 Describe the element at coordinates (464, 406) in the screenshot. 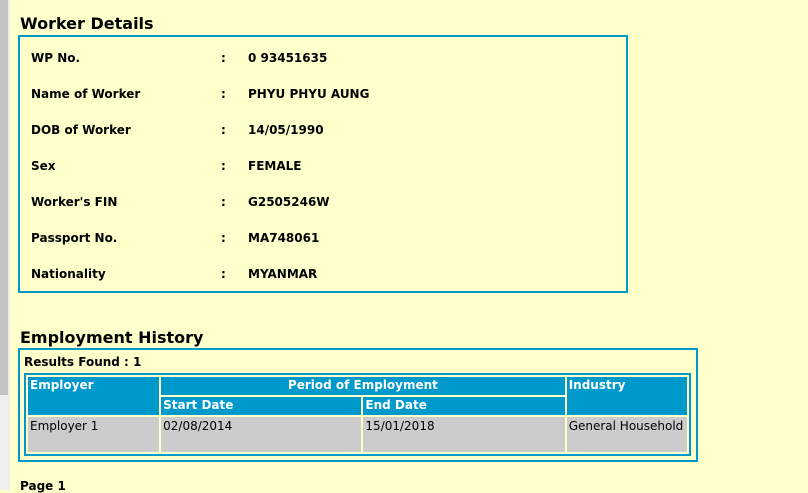

I see `header-end-date: End Date` at that location.